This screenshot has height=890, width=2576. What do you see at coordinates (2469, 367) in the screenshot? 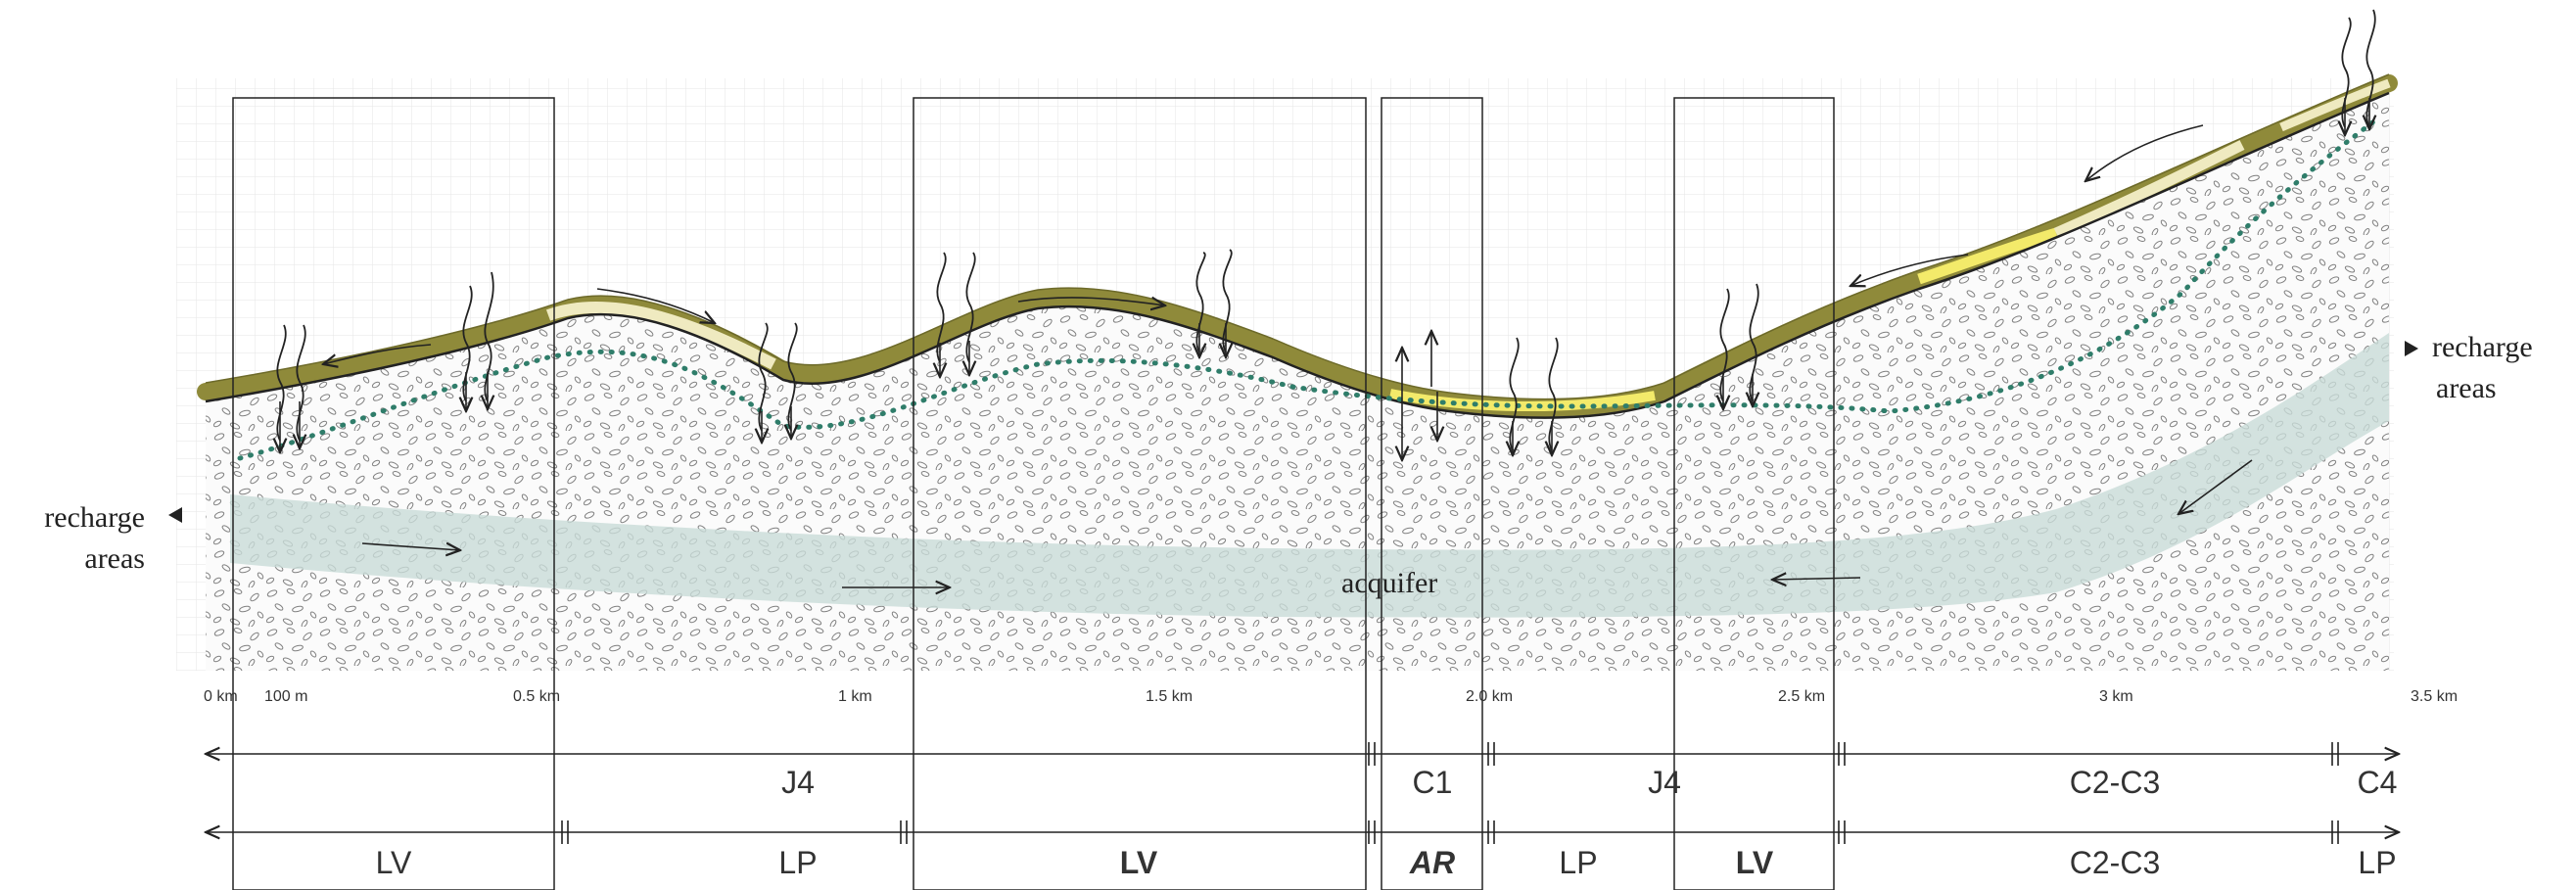
I see `right-recharge-label: recharge areas` at bounding box center [2469, 367].